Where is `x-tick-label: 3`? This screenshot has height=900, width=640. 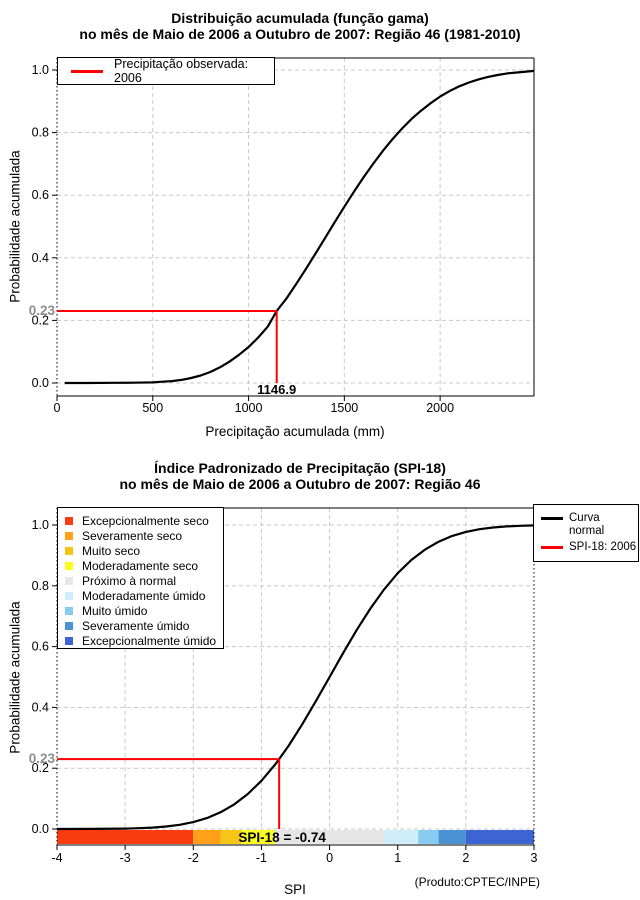
x-tick-label: 3 is located at coordinates (534, 858).